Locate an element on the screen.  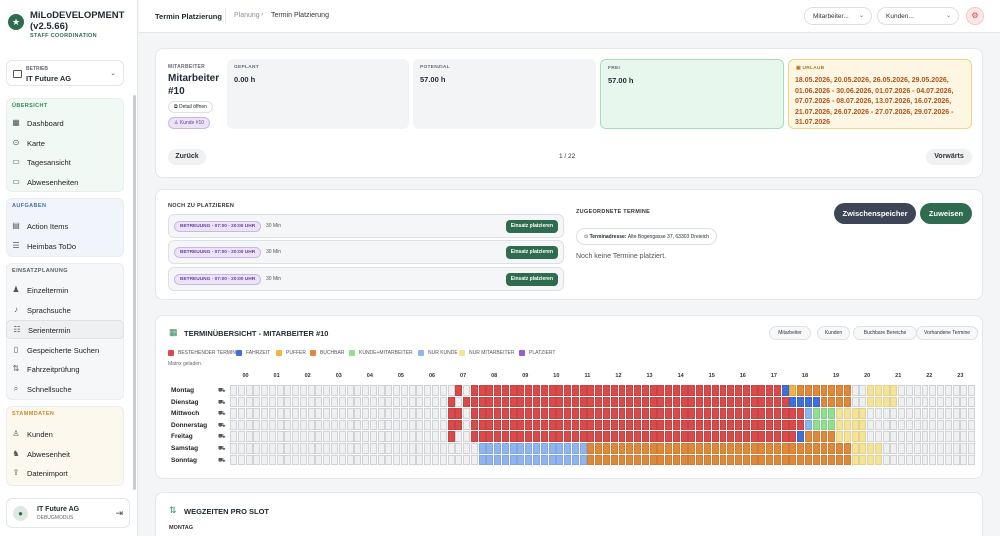
sidebar-item-dashboard: ▦ Dashboard is located at coordinates (65, 123).